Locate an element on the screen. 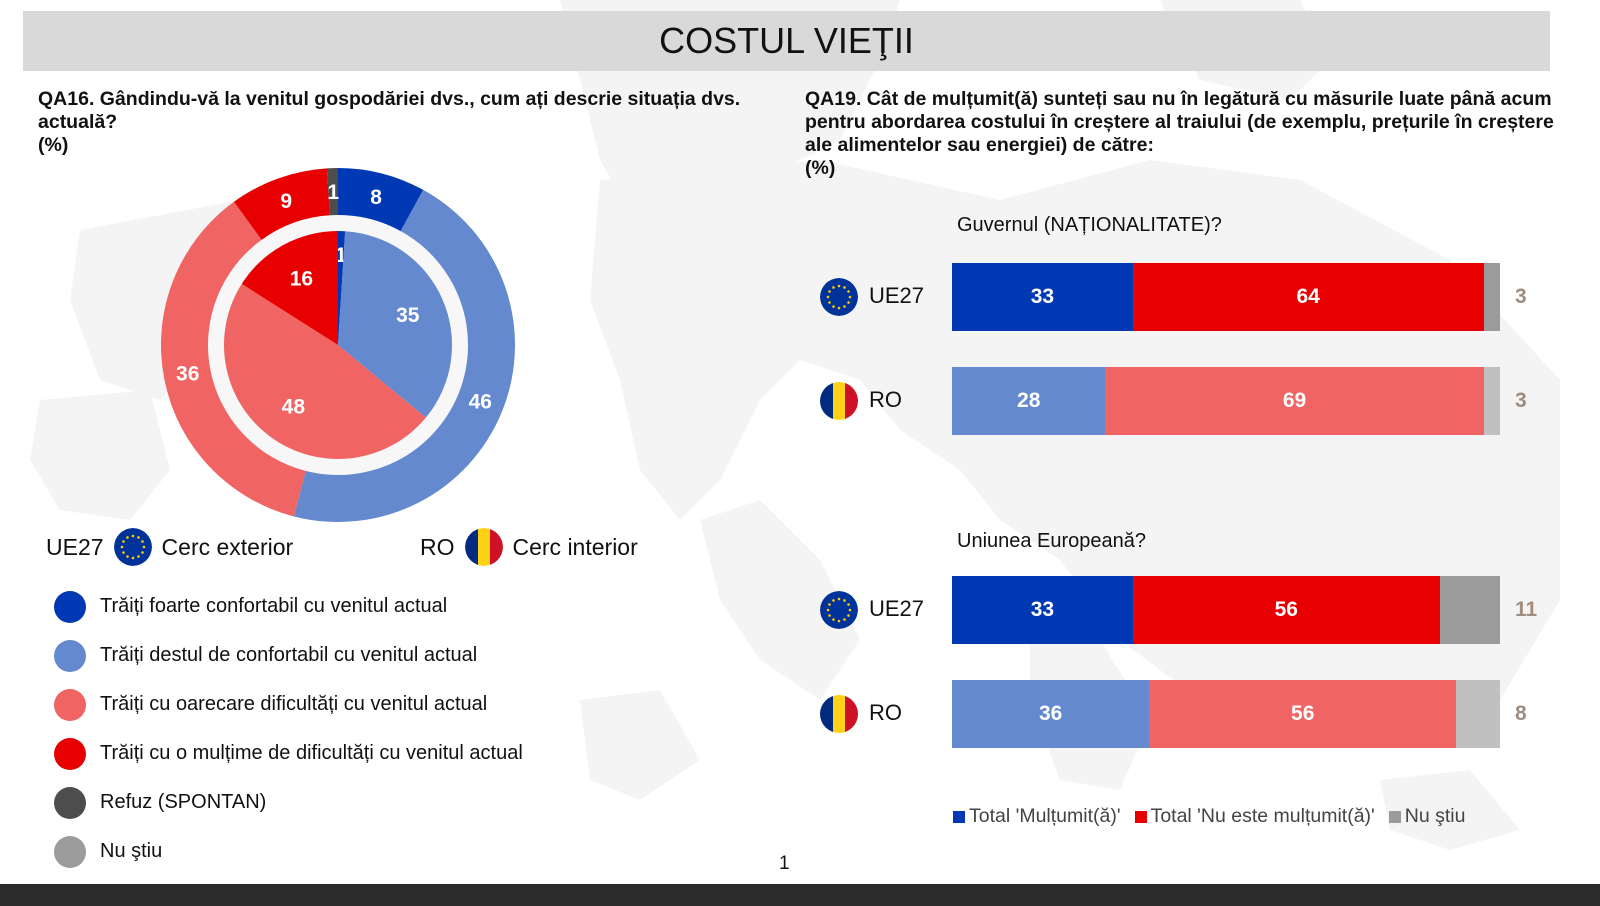 The width and height of the screenshot is (1600, 906). page-title: COSTUL VIEŢII is located at coordinates (786, 40).